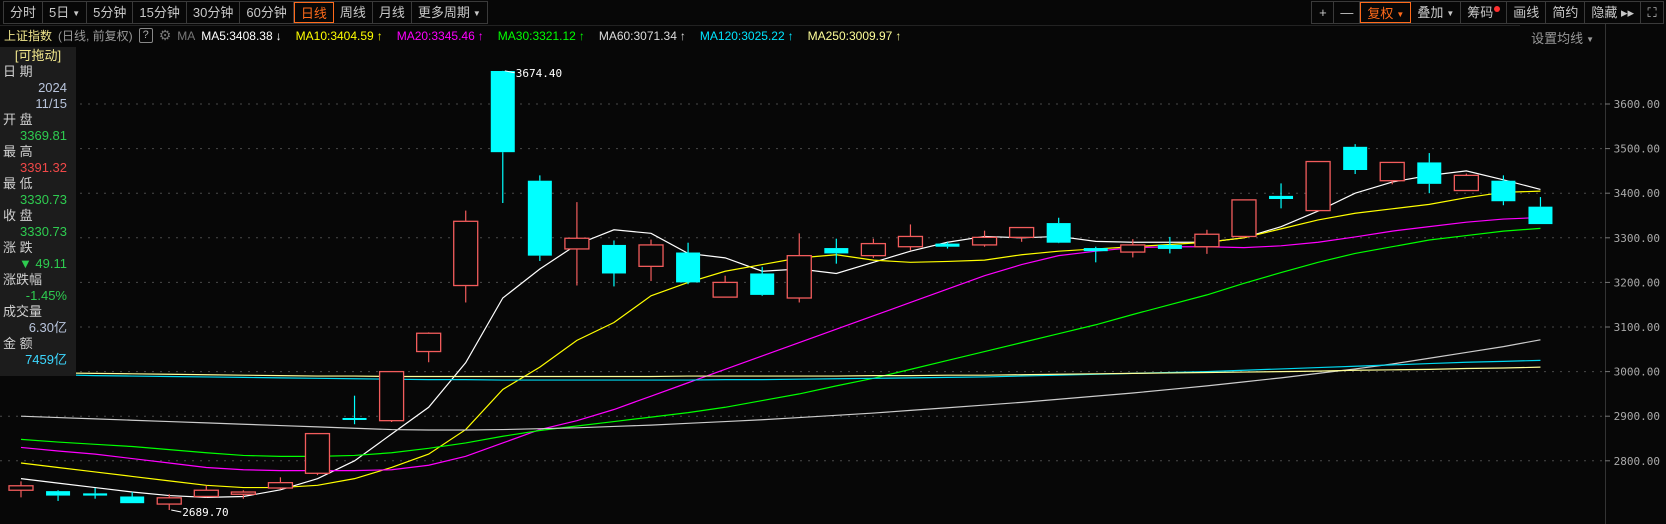  I want to click on ma-label: MA, so click(186, 35).